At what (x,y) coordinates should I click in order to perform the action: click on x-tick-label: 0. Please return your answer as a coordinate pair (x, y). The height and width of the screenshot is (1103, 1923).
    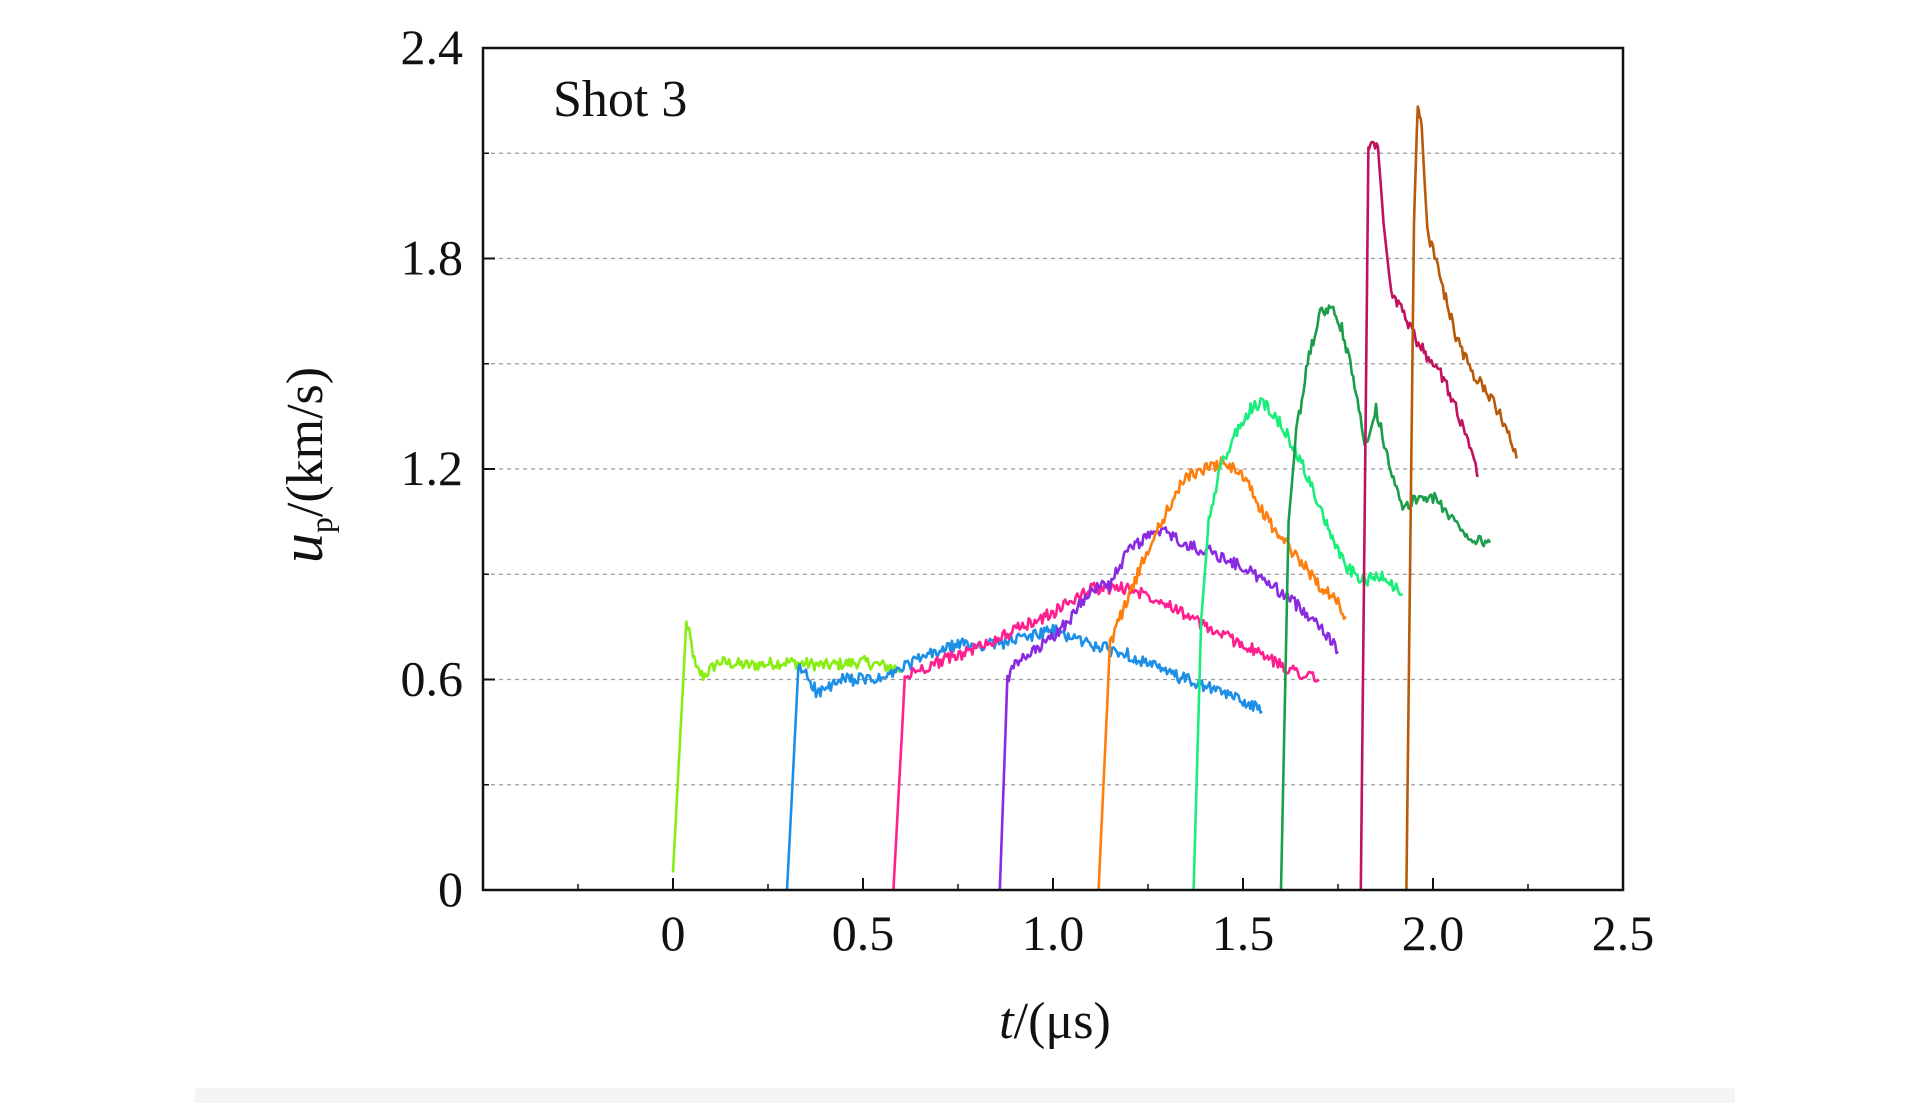
    Looking at the image, I should click on (673, 933).